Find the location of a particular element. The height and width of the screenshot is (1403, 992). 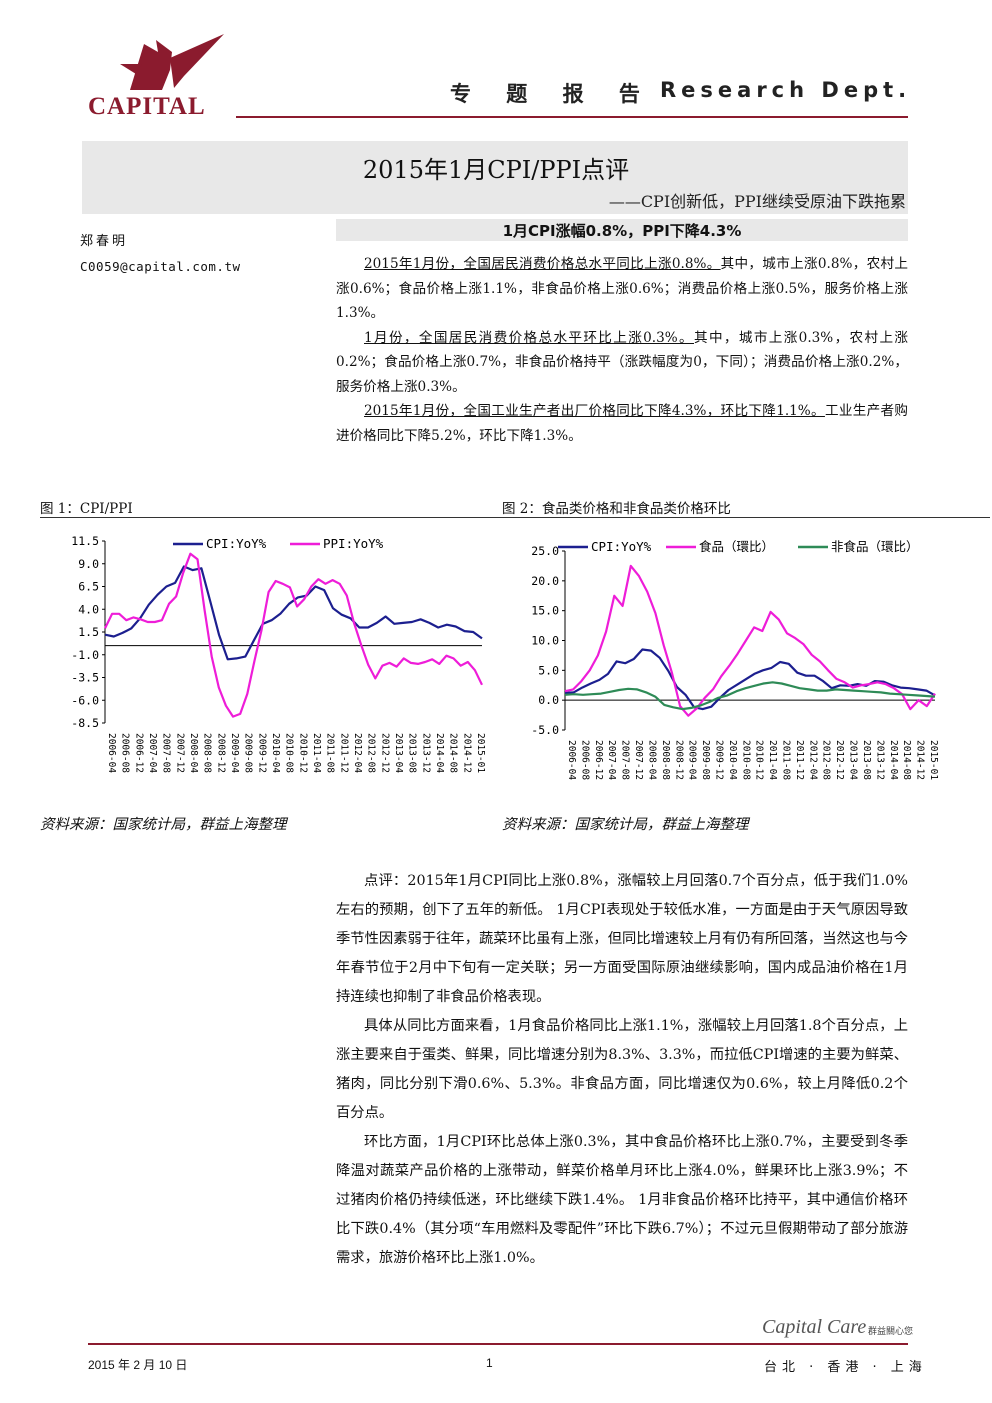

y-tick-label: 0.0 is located at coordinates (548, 700).